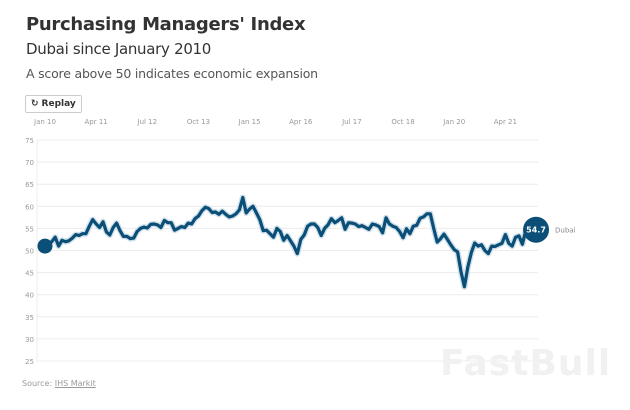 This screenshot has width=630, height=410. Describe the element at coordinates (29, 229) in the screenshot. I see `y-tick-label: 55` at that location.